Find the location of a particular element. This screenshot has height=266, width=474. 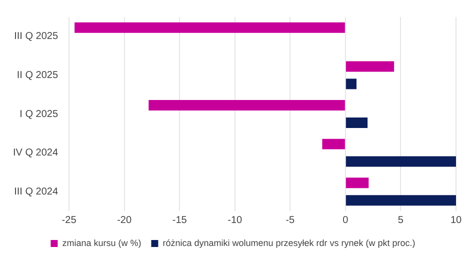

legend-label: różnica dynamiki wolumenu przesyłek rdr vs rynek (w pkt proc.) is located at coordinates (289, 243).